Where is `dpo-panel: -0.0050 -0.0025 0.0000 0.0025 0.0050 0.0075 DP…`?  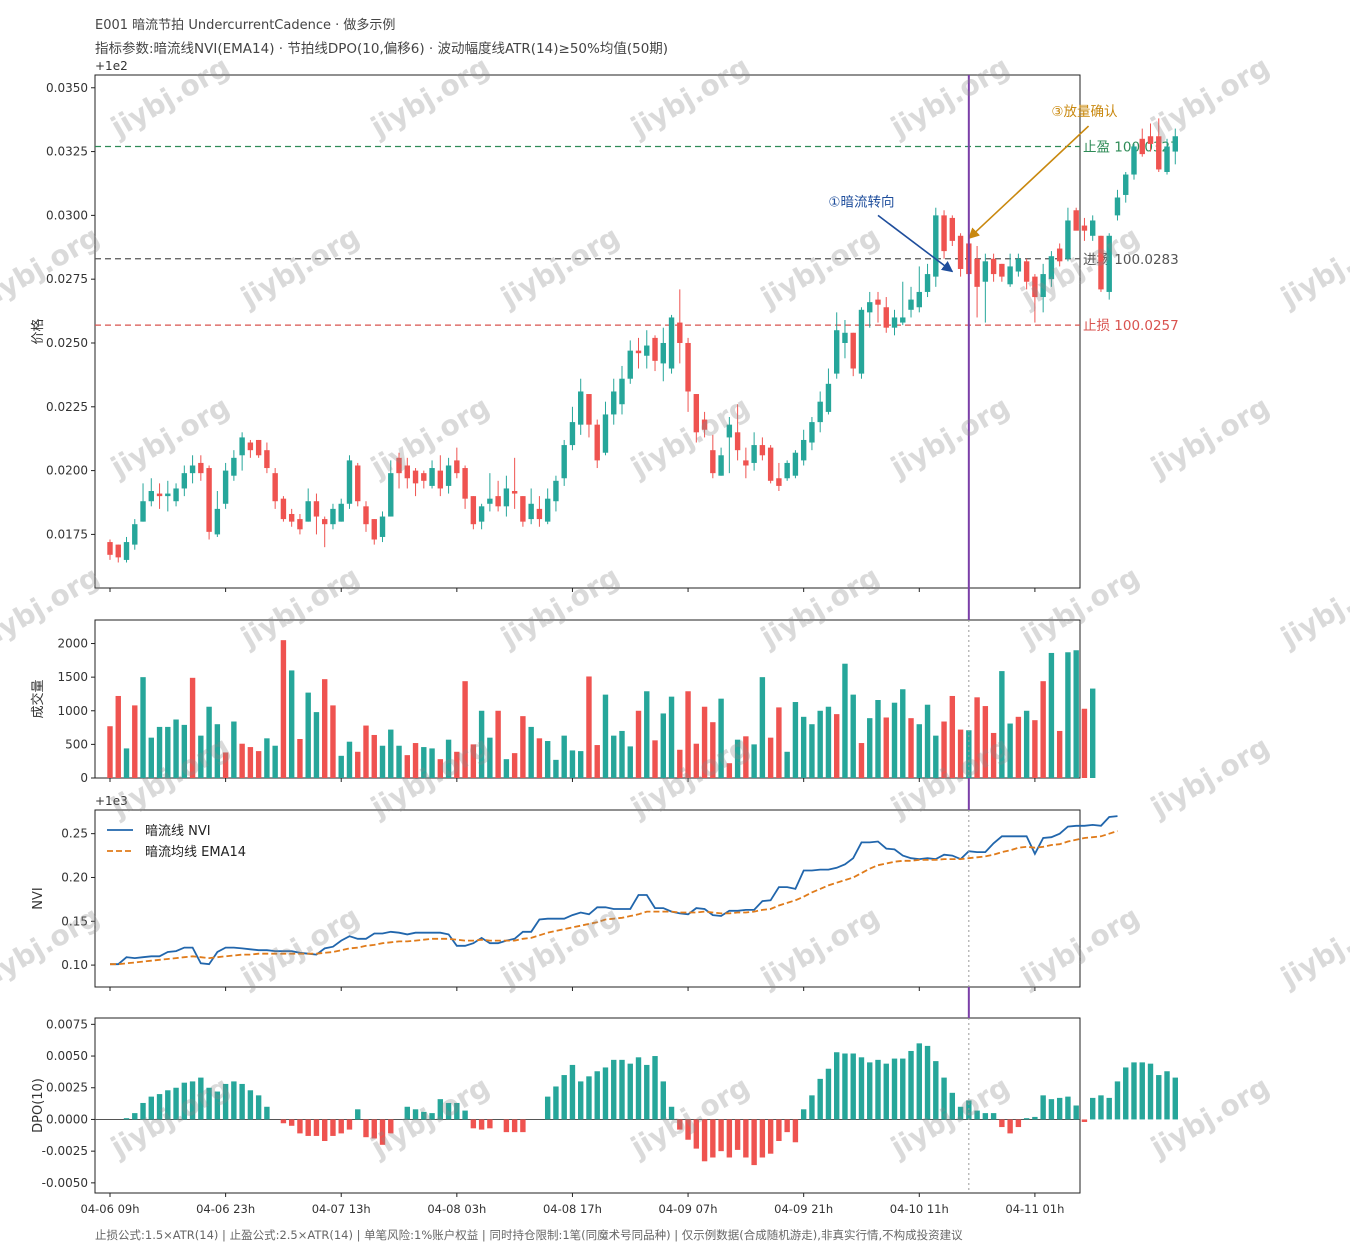
dpo-panel: -0.0050 -0.0025 0.0000 0.0025 0.0050 0.0075 DP… is located at coordinates (604, 1116).